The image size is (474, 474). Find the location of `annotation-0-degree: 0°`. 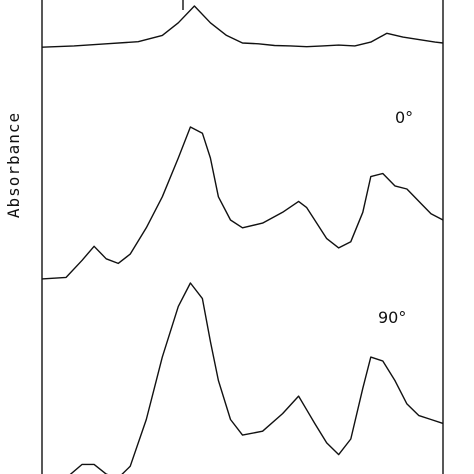

annotation-0-degree: 0° is located at coordinates (404, 117).